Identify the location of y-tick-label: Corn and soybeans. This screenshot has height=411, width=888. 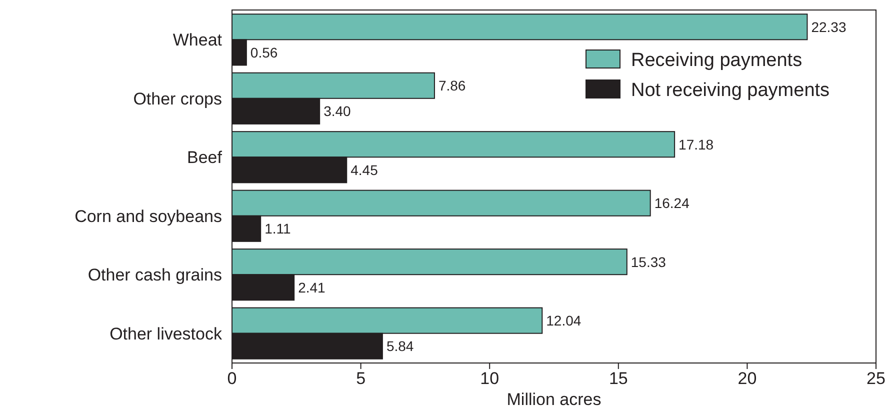
(148, 216).